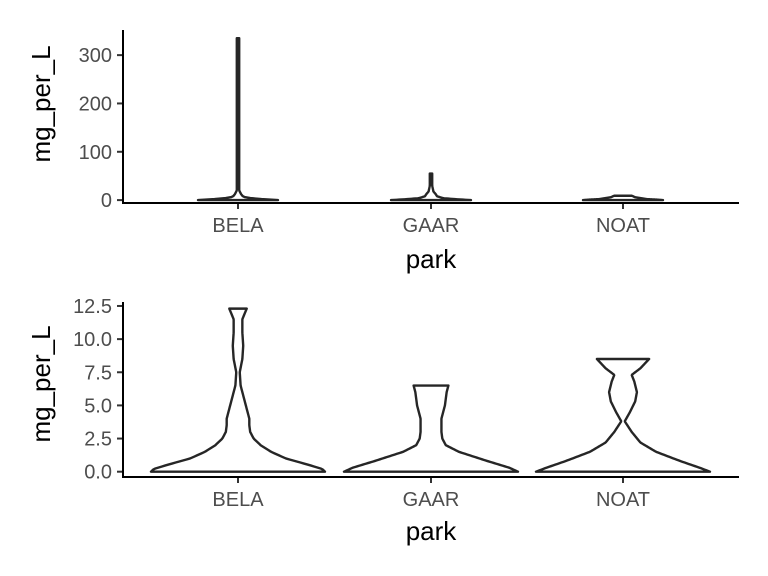 This screenshot has width=768, height=576. I want to click on panel-2-x-tick-label: NOAT, so click(623, 500).